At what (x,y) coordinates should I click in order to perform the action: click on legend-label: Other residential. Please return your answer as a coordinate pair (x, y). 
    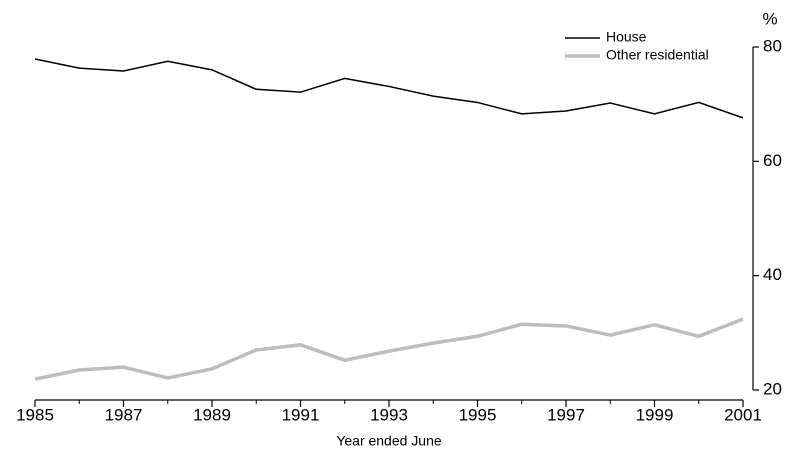
    Looking at the image, I should click on (657, 55).